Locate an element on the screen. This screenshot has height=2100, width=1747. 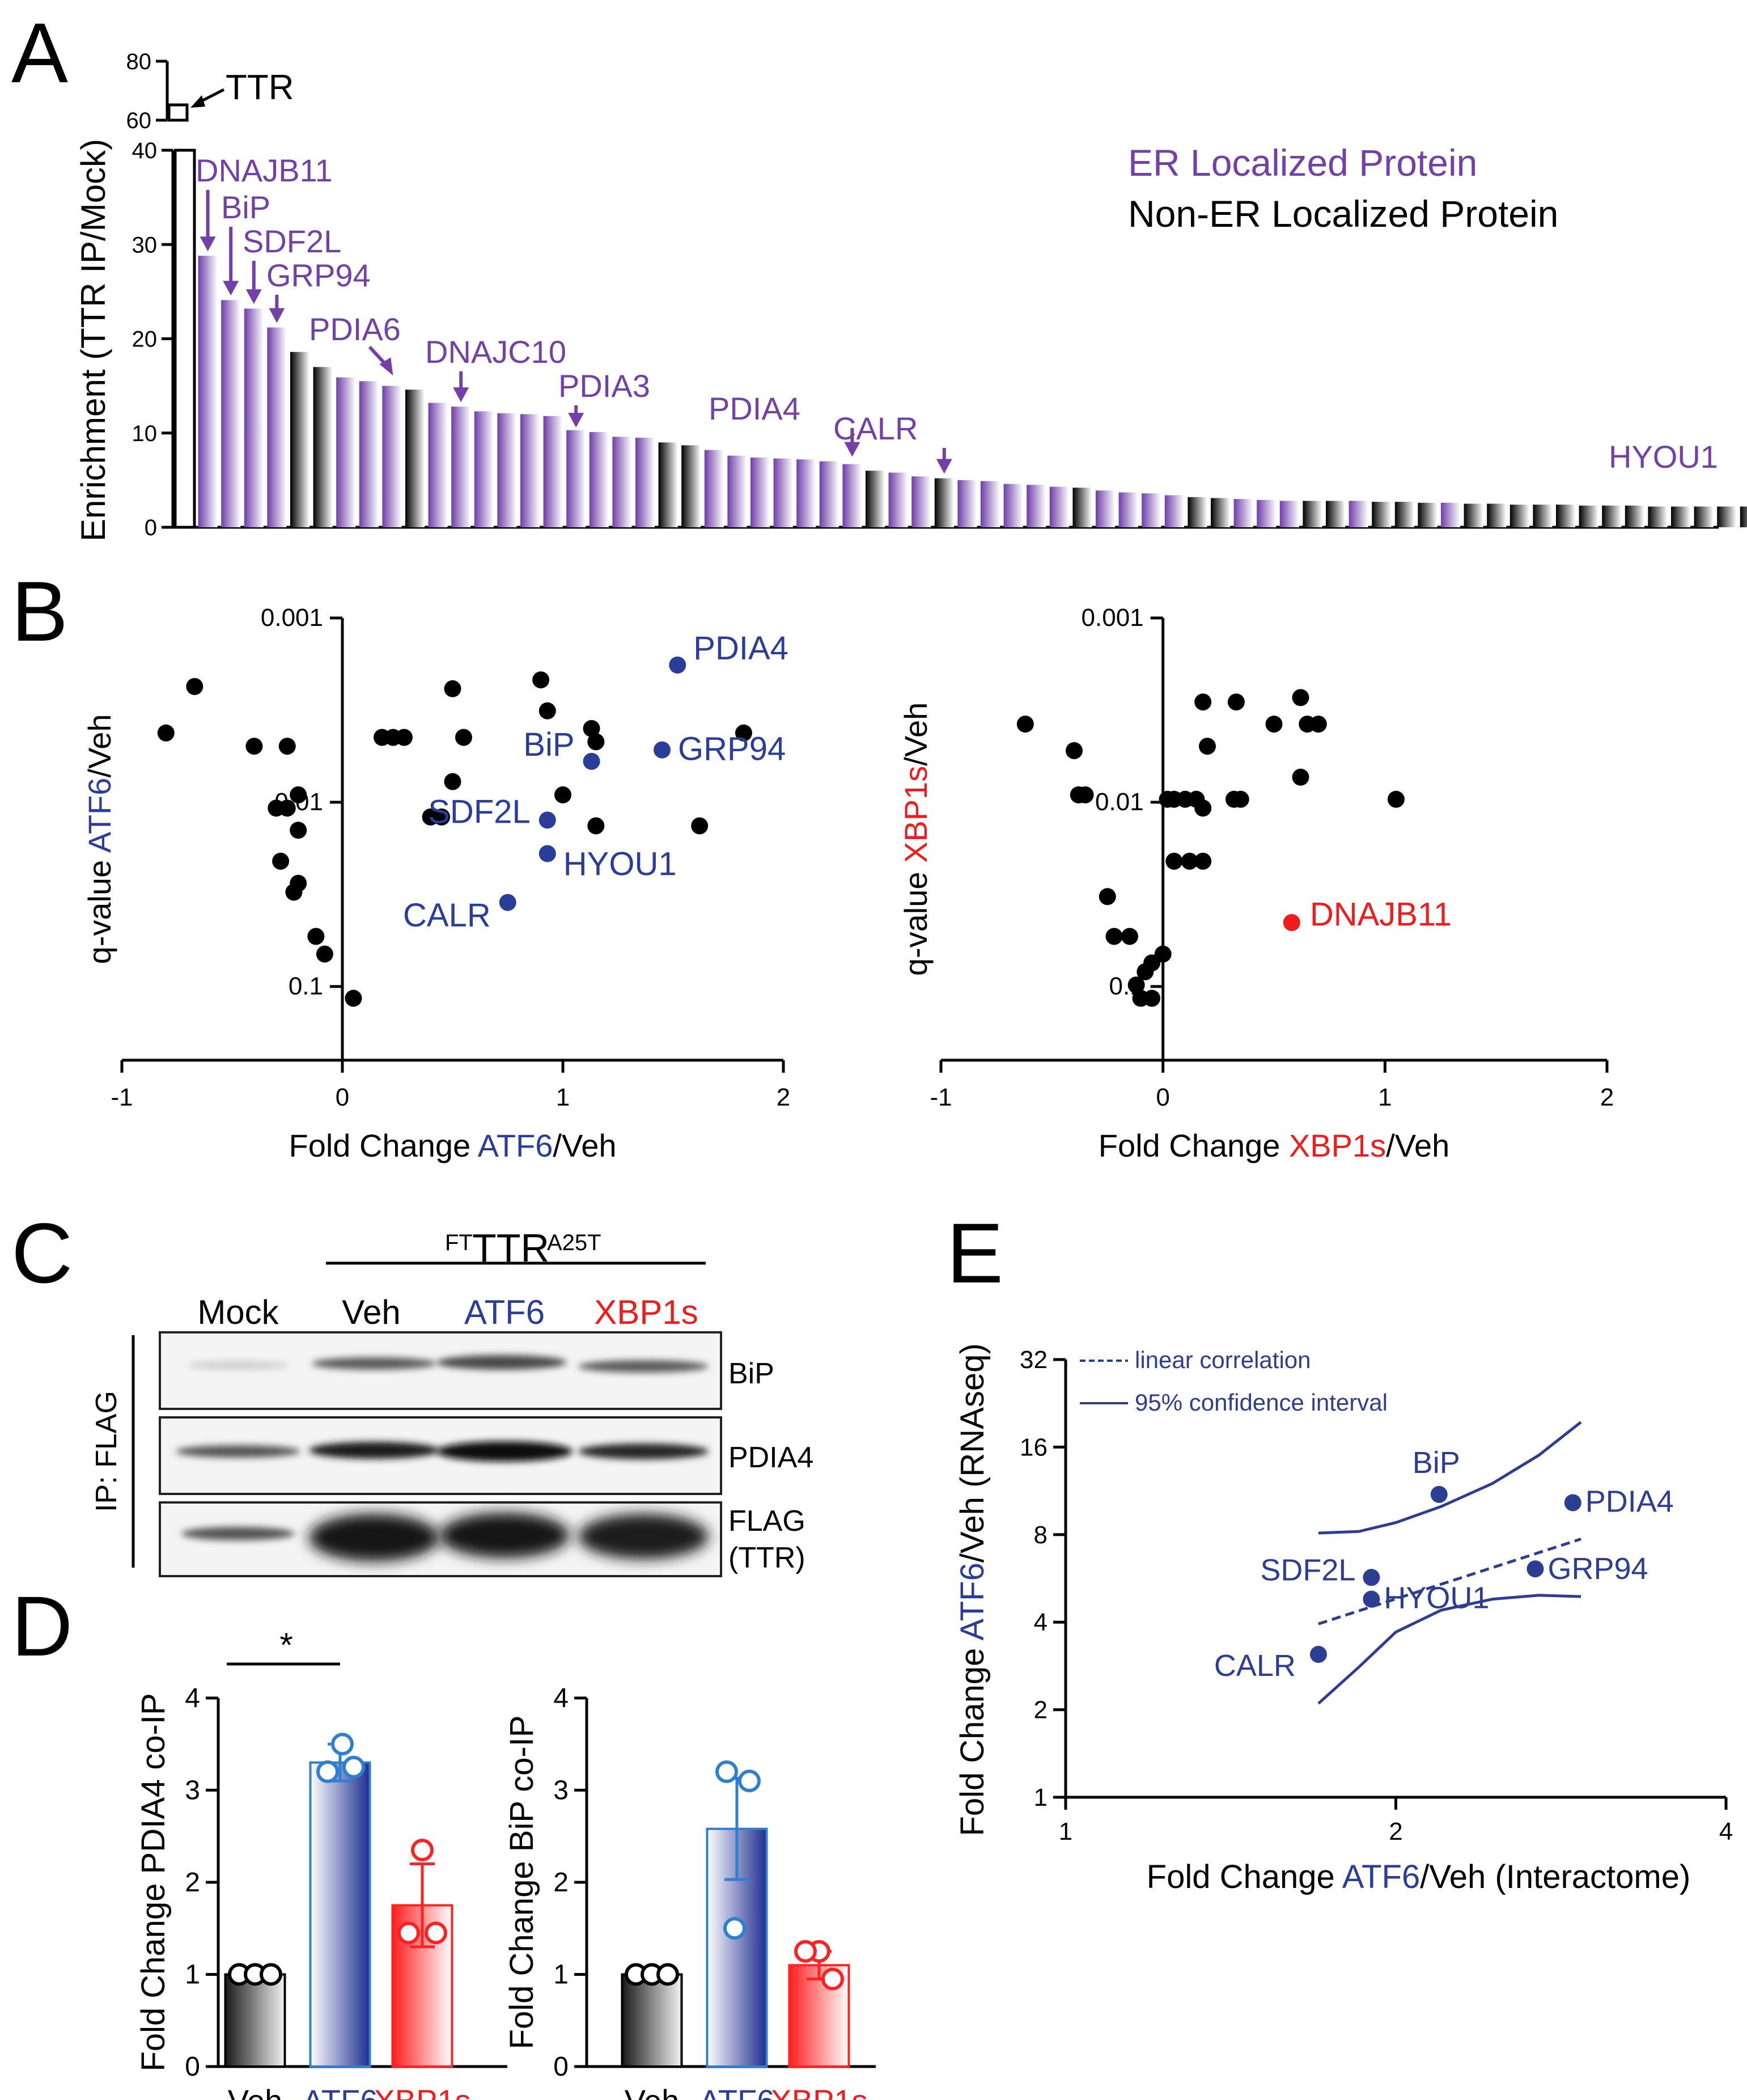
d-significance-star: * is located at coordinates (285, 1645).